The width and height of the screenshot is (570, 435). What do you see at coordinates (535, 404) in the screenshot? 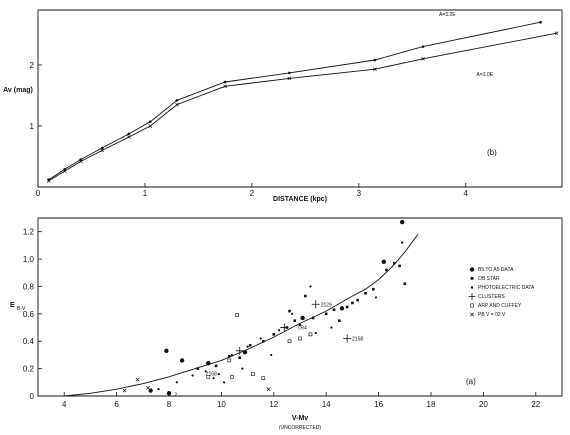
I see `panel-a-x-tick-label: 22` at bounding box center [535, 404].